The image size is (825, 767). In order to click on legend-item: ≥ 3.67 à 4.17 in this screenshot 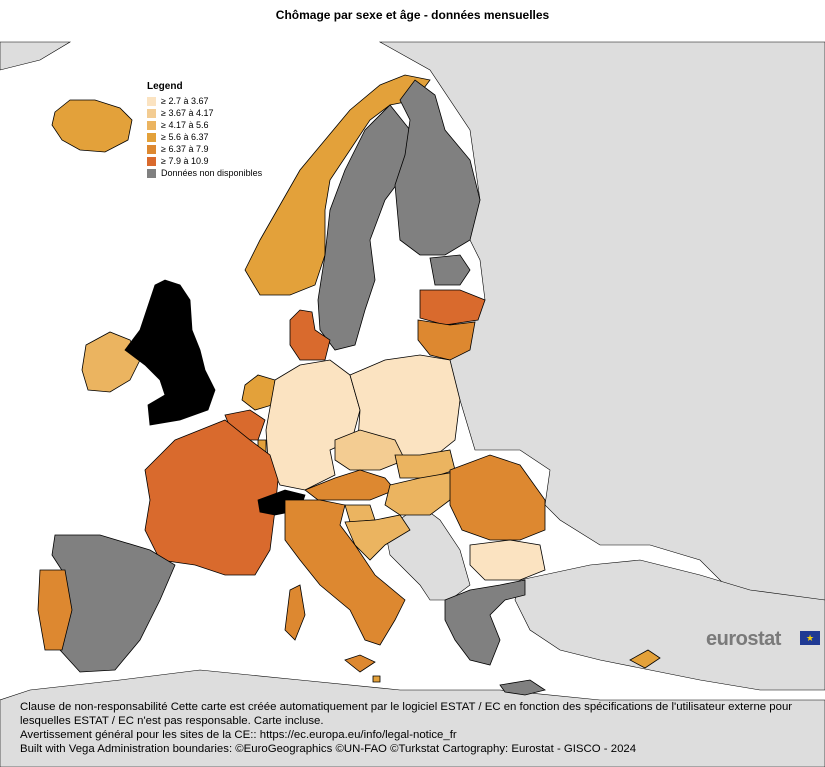, I will do `click(204, 113)`.